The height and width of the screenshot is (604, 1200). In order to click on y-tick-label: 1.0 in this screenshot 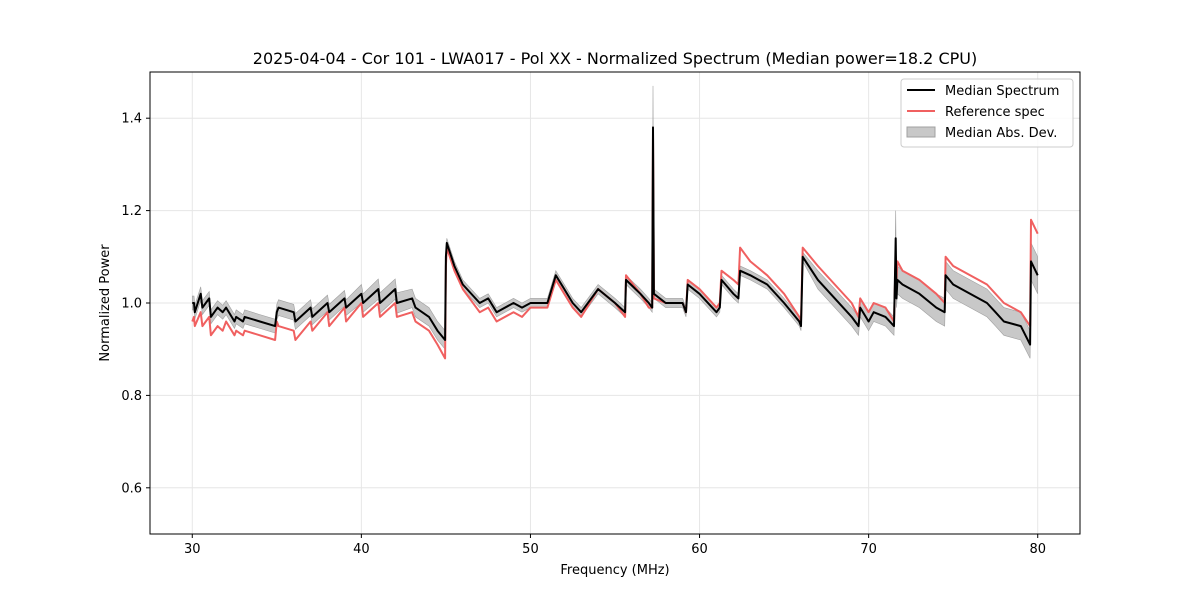, I will do `click(131, 304)`.